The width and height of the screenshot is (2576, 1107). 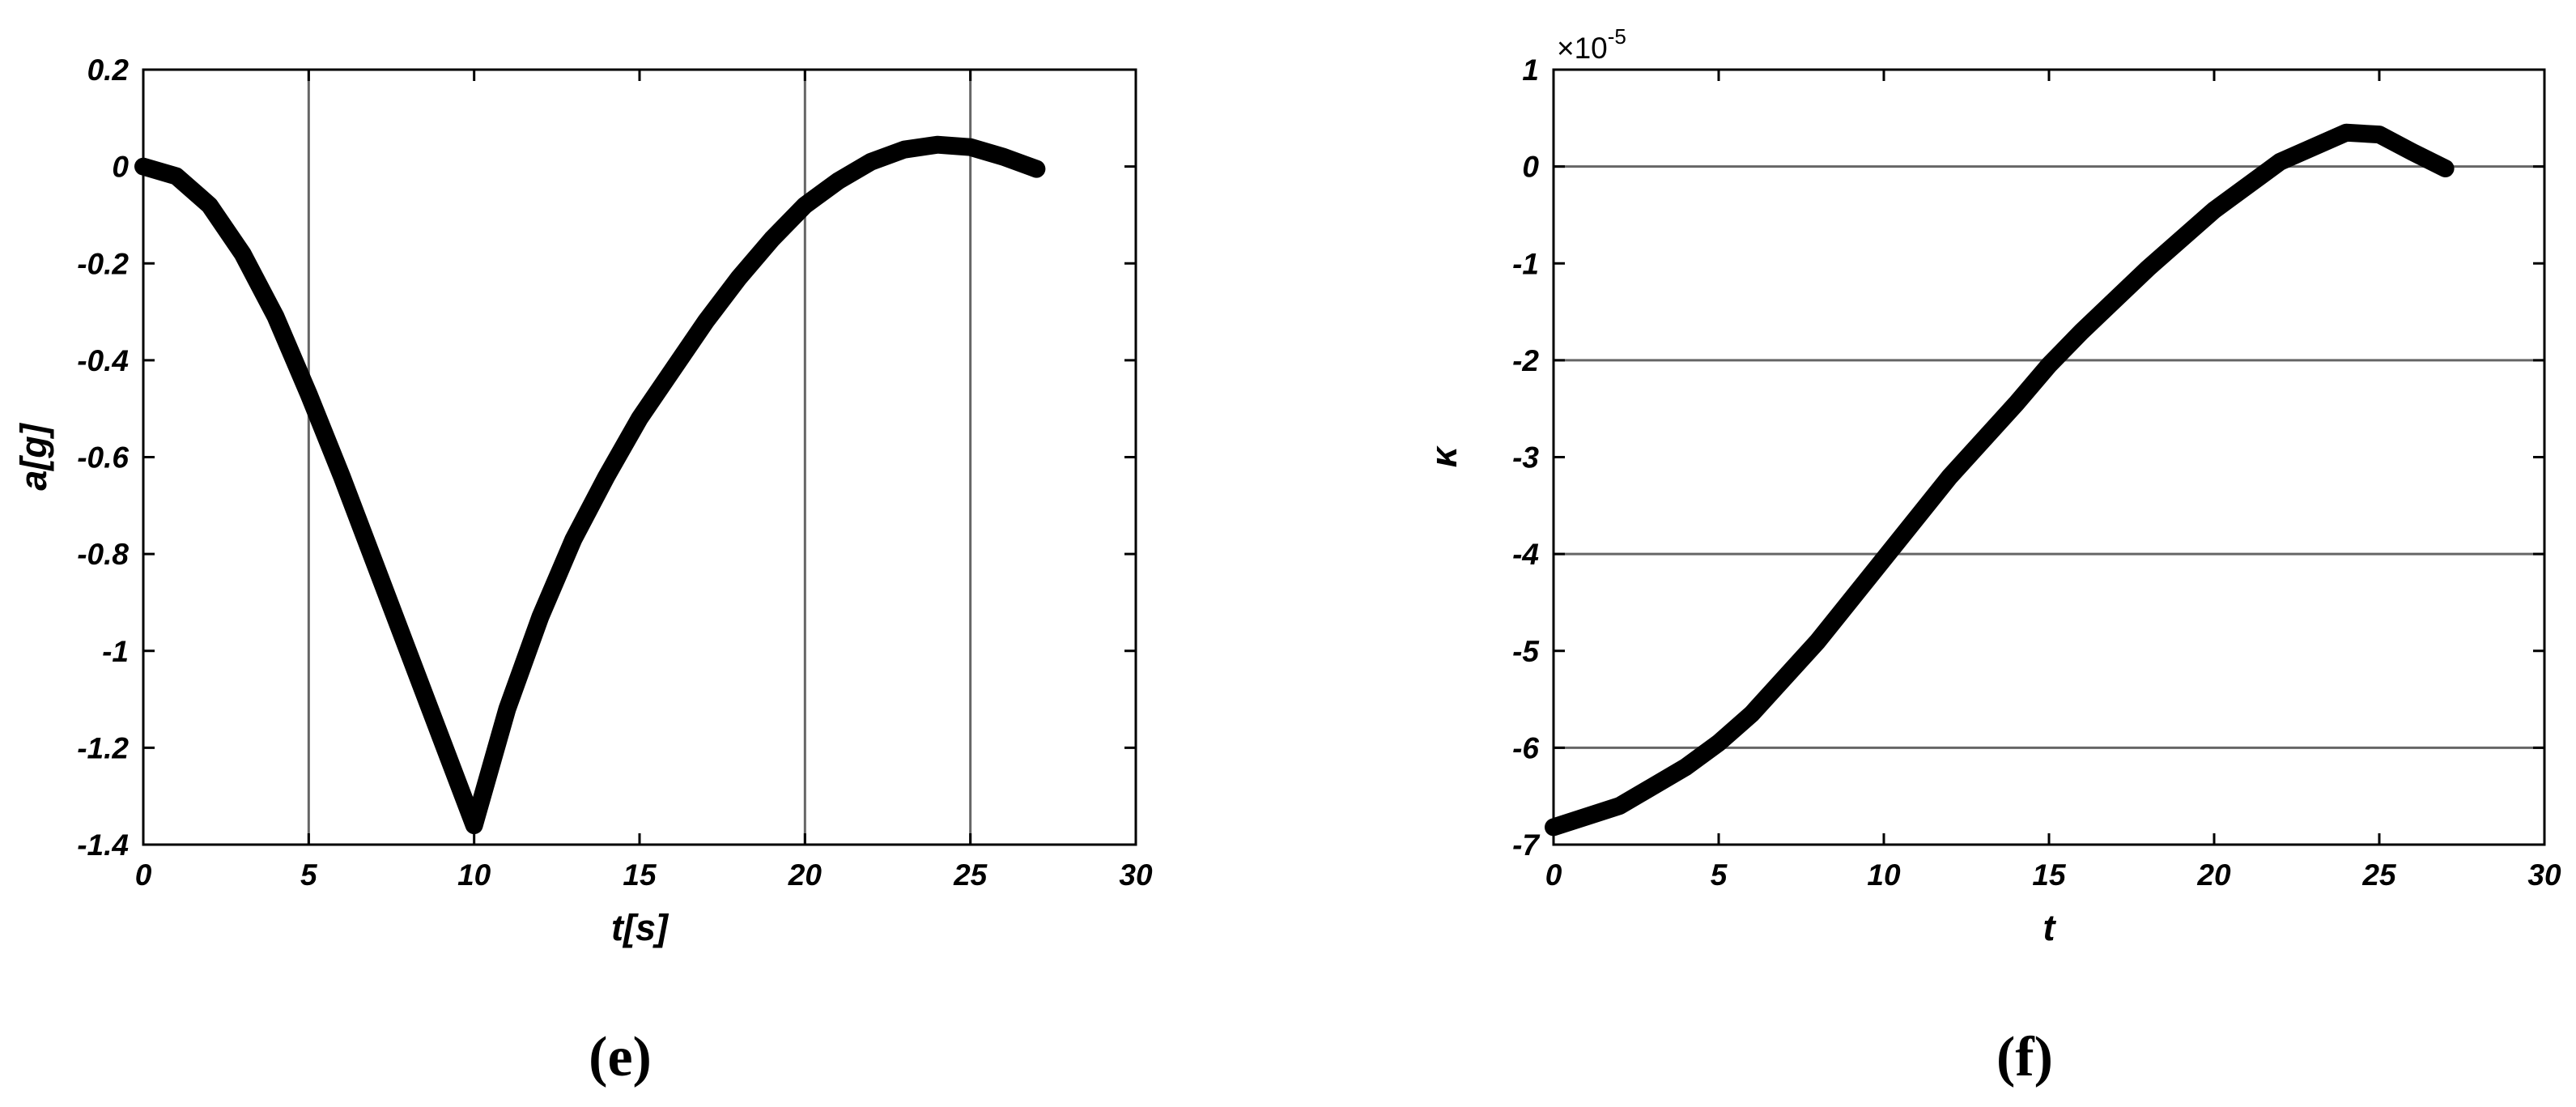 What do you see at coordinates (1525, 360) in the screenshot?
I see `y-tick-label: -2` at bounding box center [1525, 360].